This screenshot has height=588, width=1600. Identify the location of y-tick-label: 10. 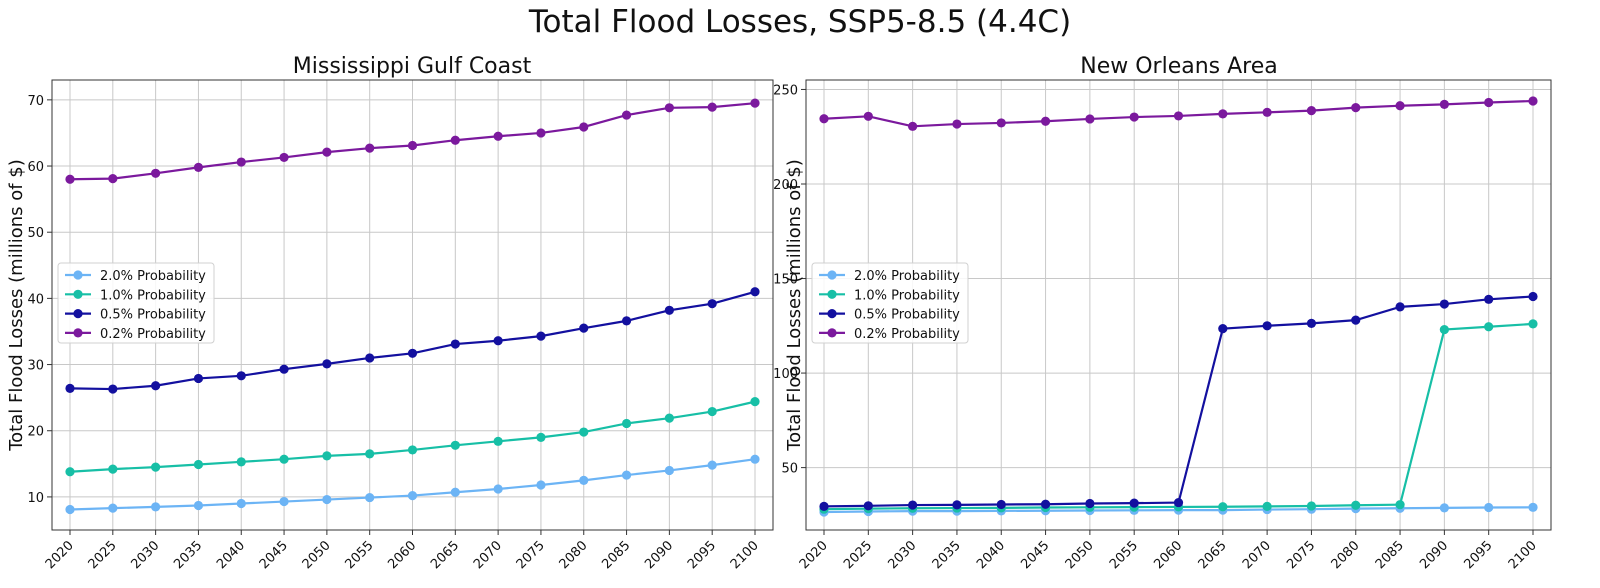
(35, 498).